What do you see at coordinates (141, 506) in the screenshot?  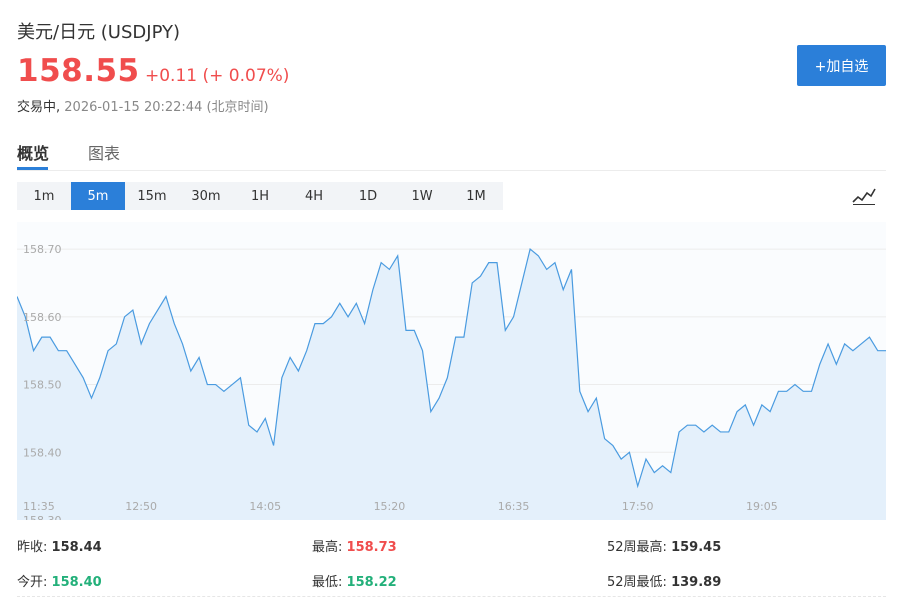 I see `x-tick-label: 12:50` at bounding box center [141, 506].